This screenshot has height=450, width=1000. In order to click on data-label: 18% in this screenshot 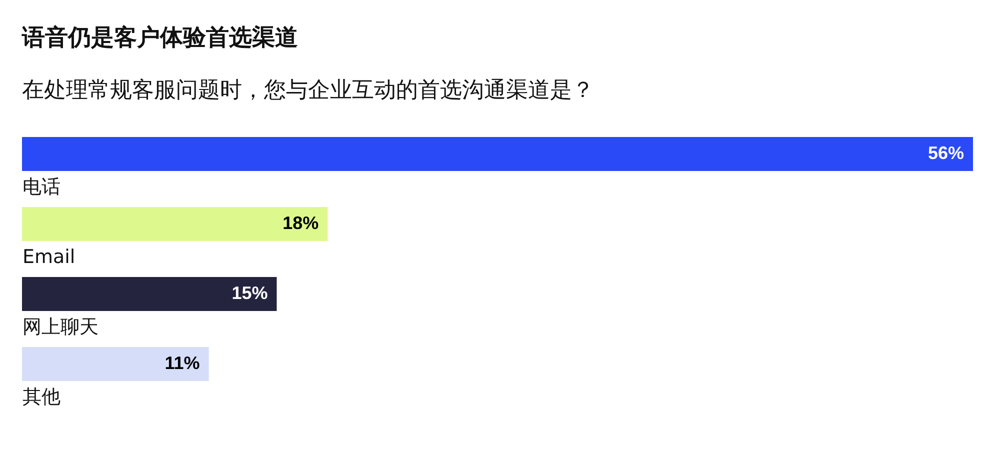, I will do `click(300, 223)`.